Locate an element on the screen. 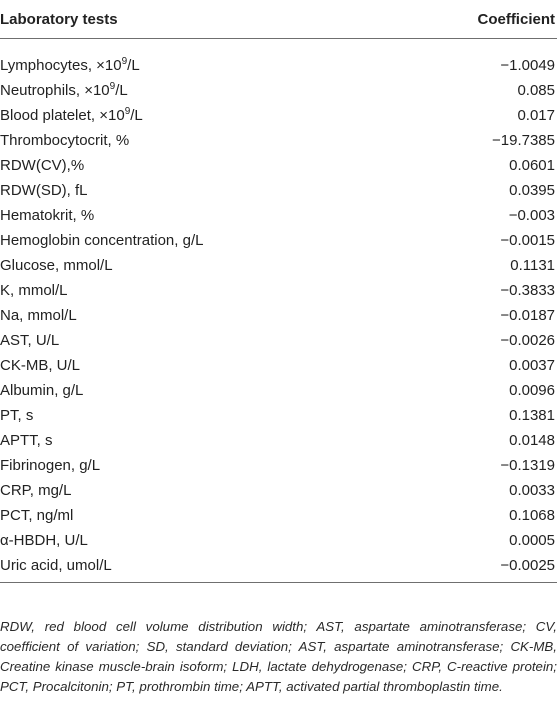 This screenshot has width=557, height=724. lab-test-name: Hematokrit, % is located at coordinates (190, 215).